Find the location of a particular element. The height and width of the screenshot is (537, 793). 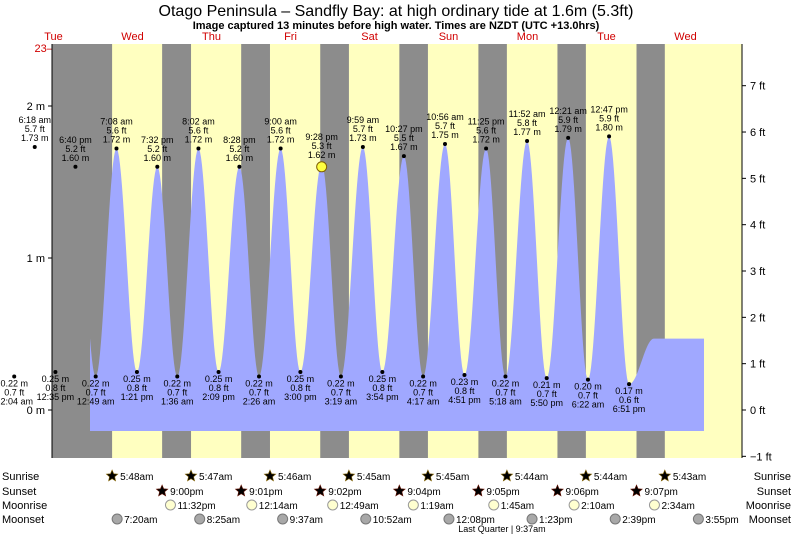

right-tick-label: 5 ft is located at coordinates (757, 179).